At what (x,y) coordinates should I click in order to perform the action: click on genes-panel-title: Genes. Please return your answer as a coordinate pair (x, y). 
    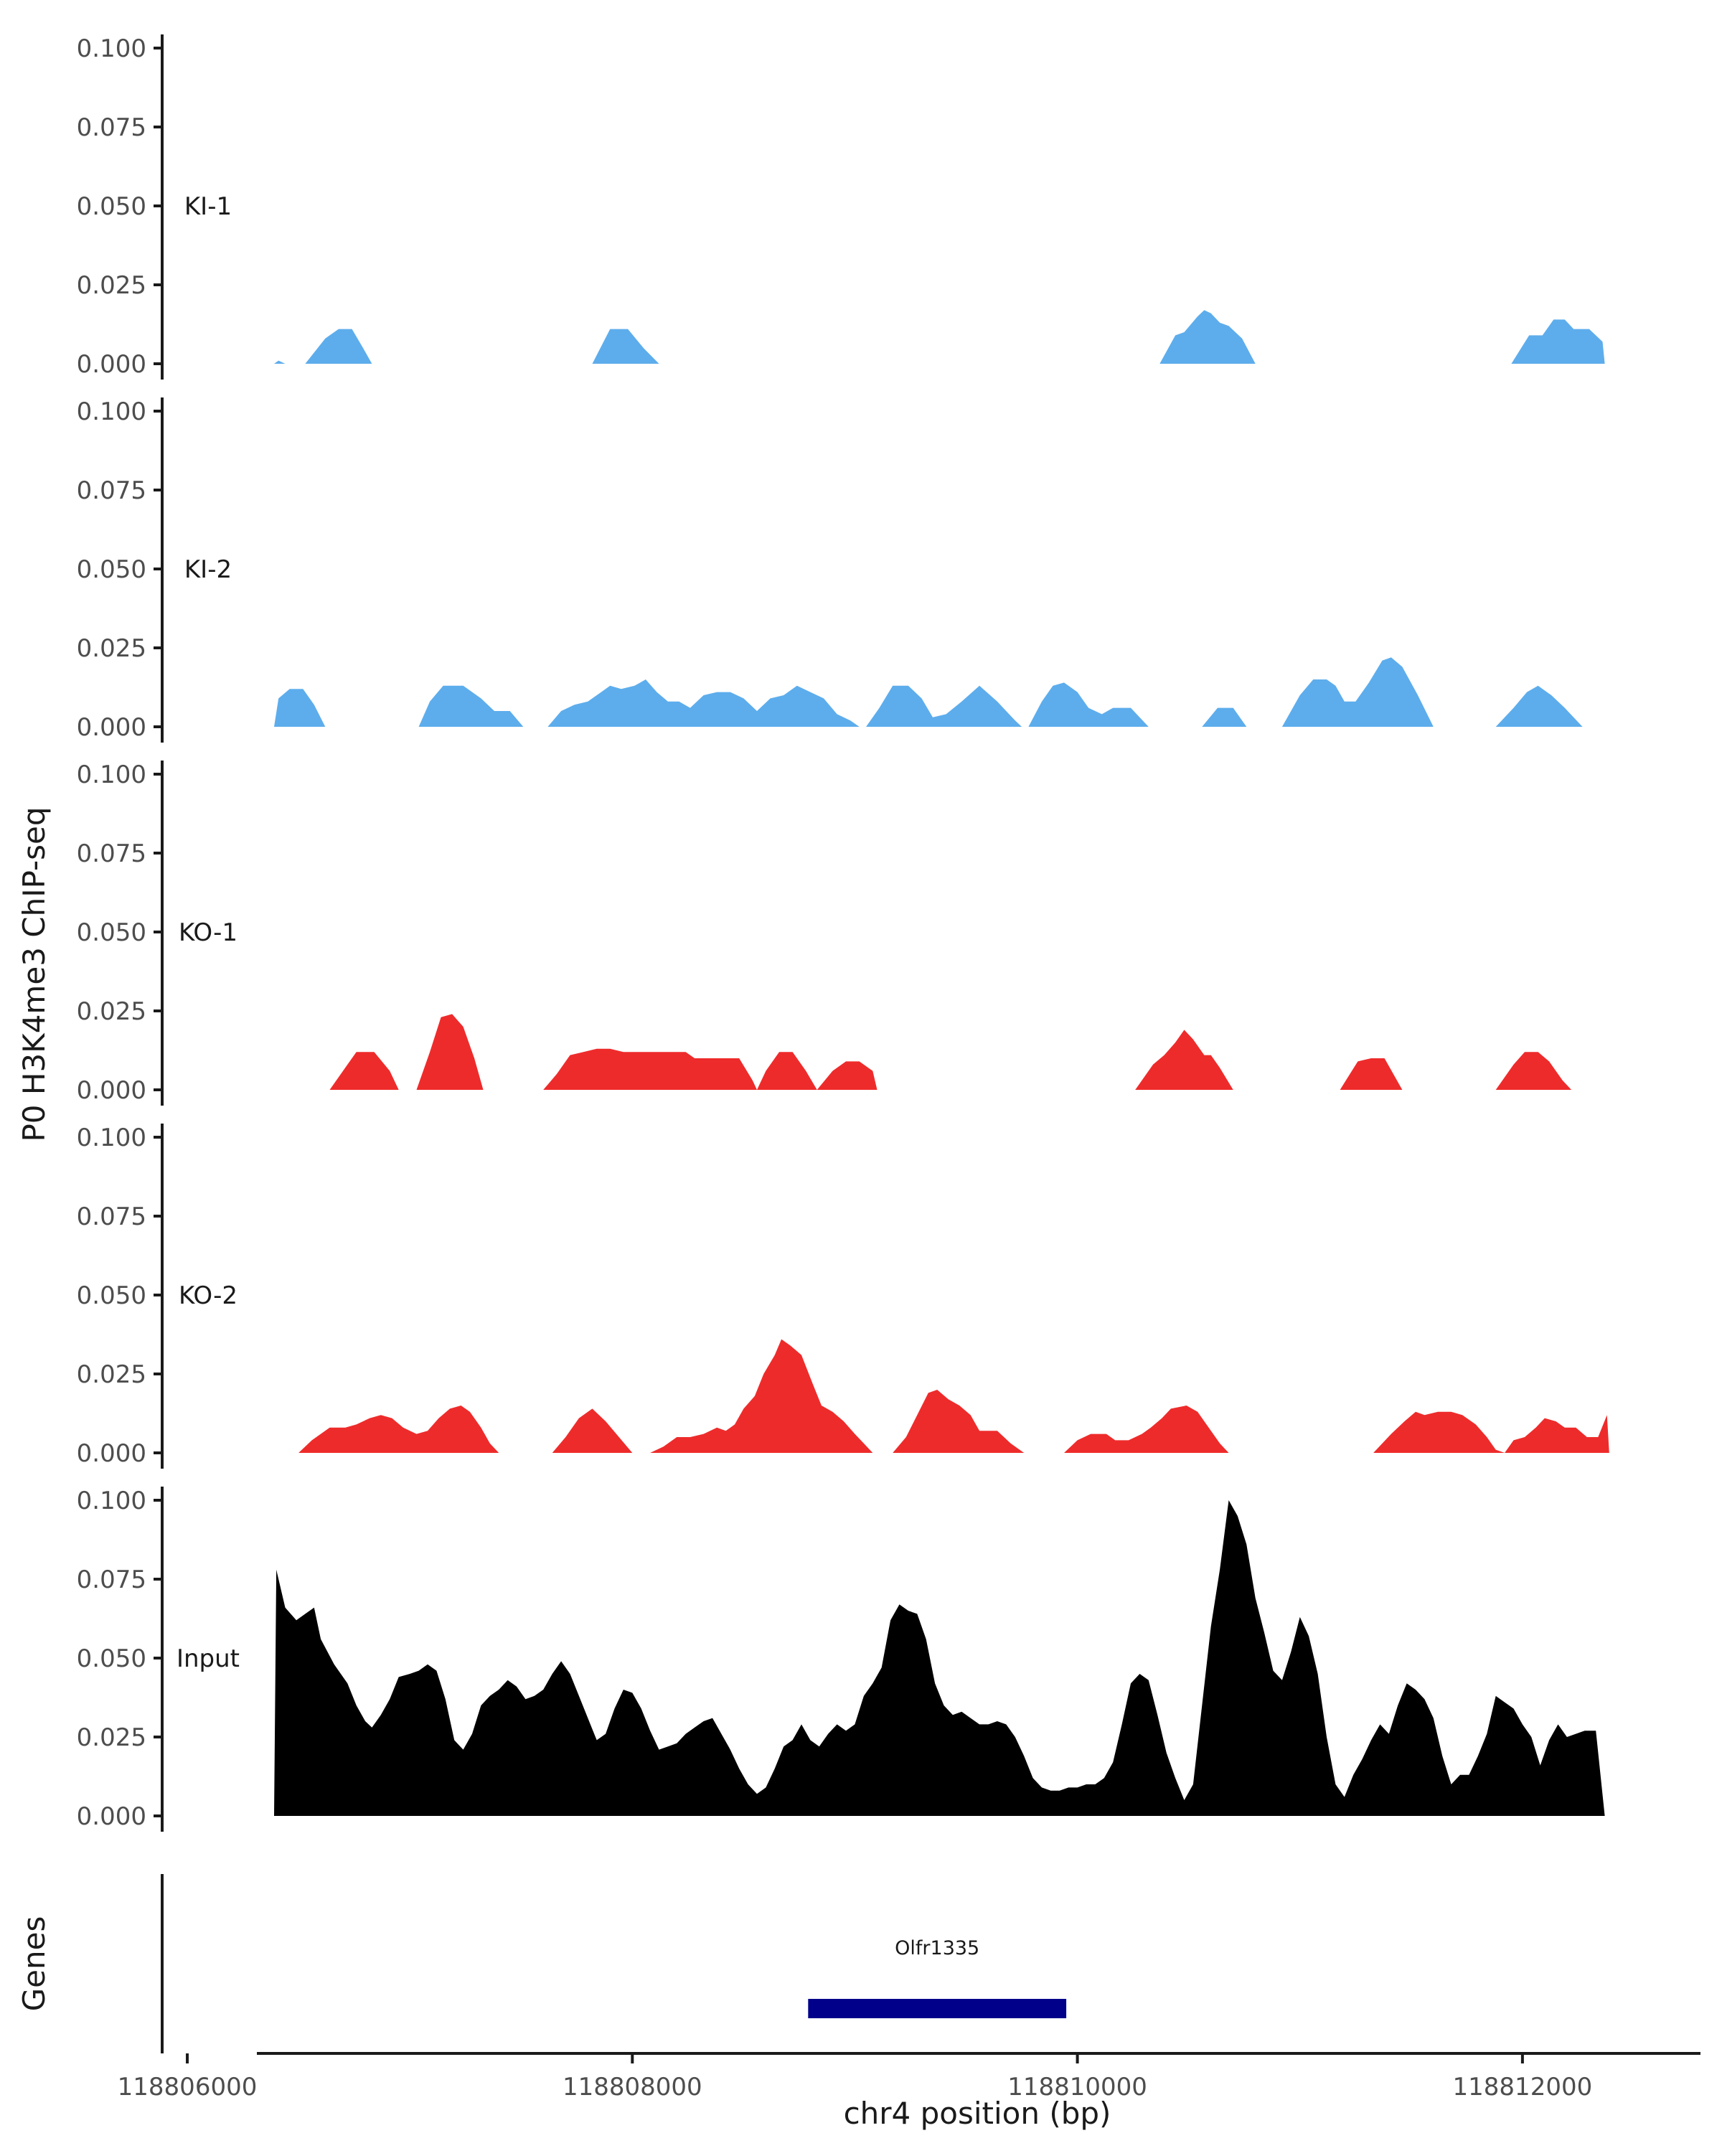
    Looking at the image, I should click on (34, 1964).